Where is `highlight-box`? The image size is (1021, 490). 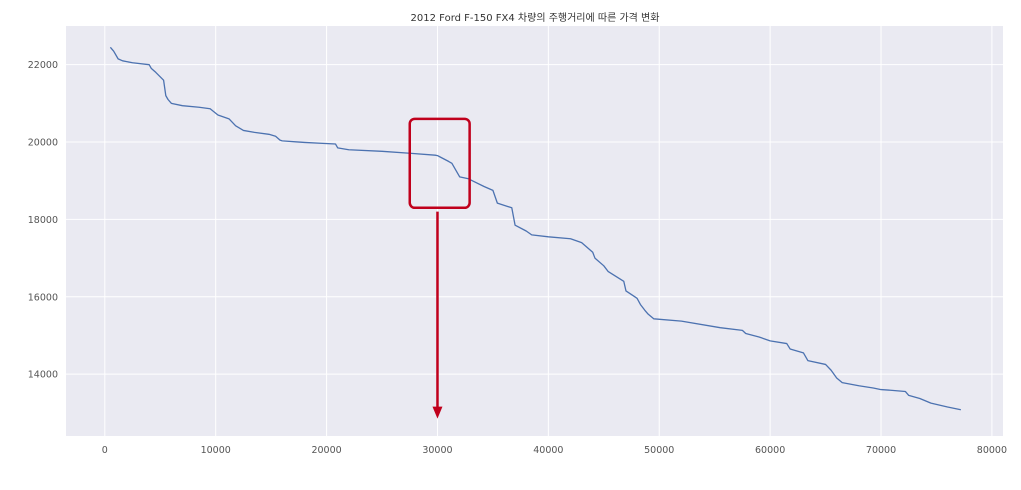 highlight-box is located at coordinates (439, 163).